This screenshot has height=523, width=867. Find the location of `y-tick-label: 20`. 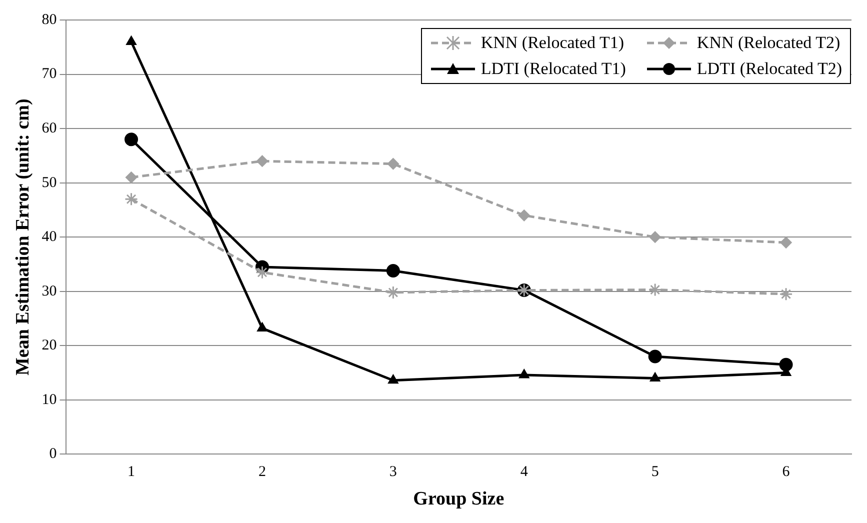

y-tick-label: 20 is located at coordinates (49, 346).